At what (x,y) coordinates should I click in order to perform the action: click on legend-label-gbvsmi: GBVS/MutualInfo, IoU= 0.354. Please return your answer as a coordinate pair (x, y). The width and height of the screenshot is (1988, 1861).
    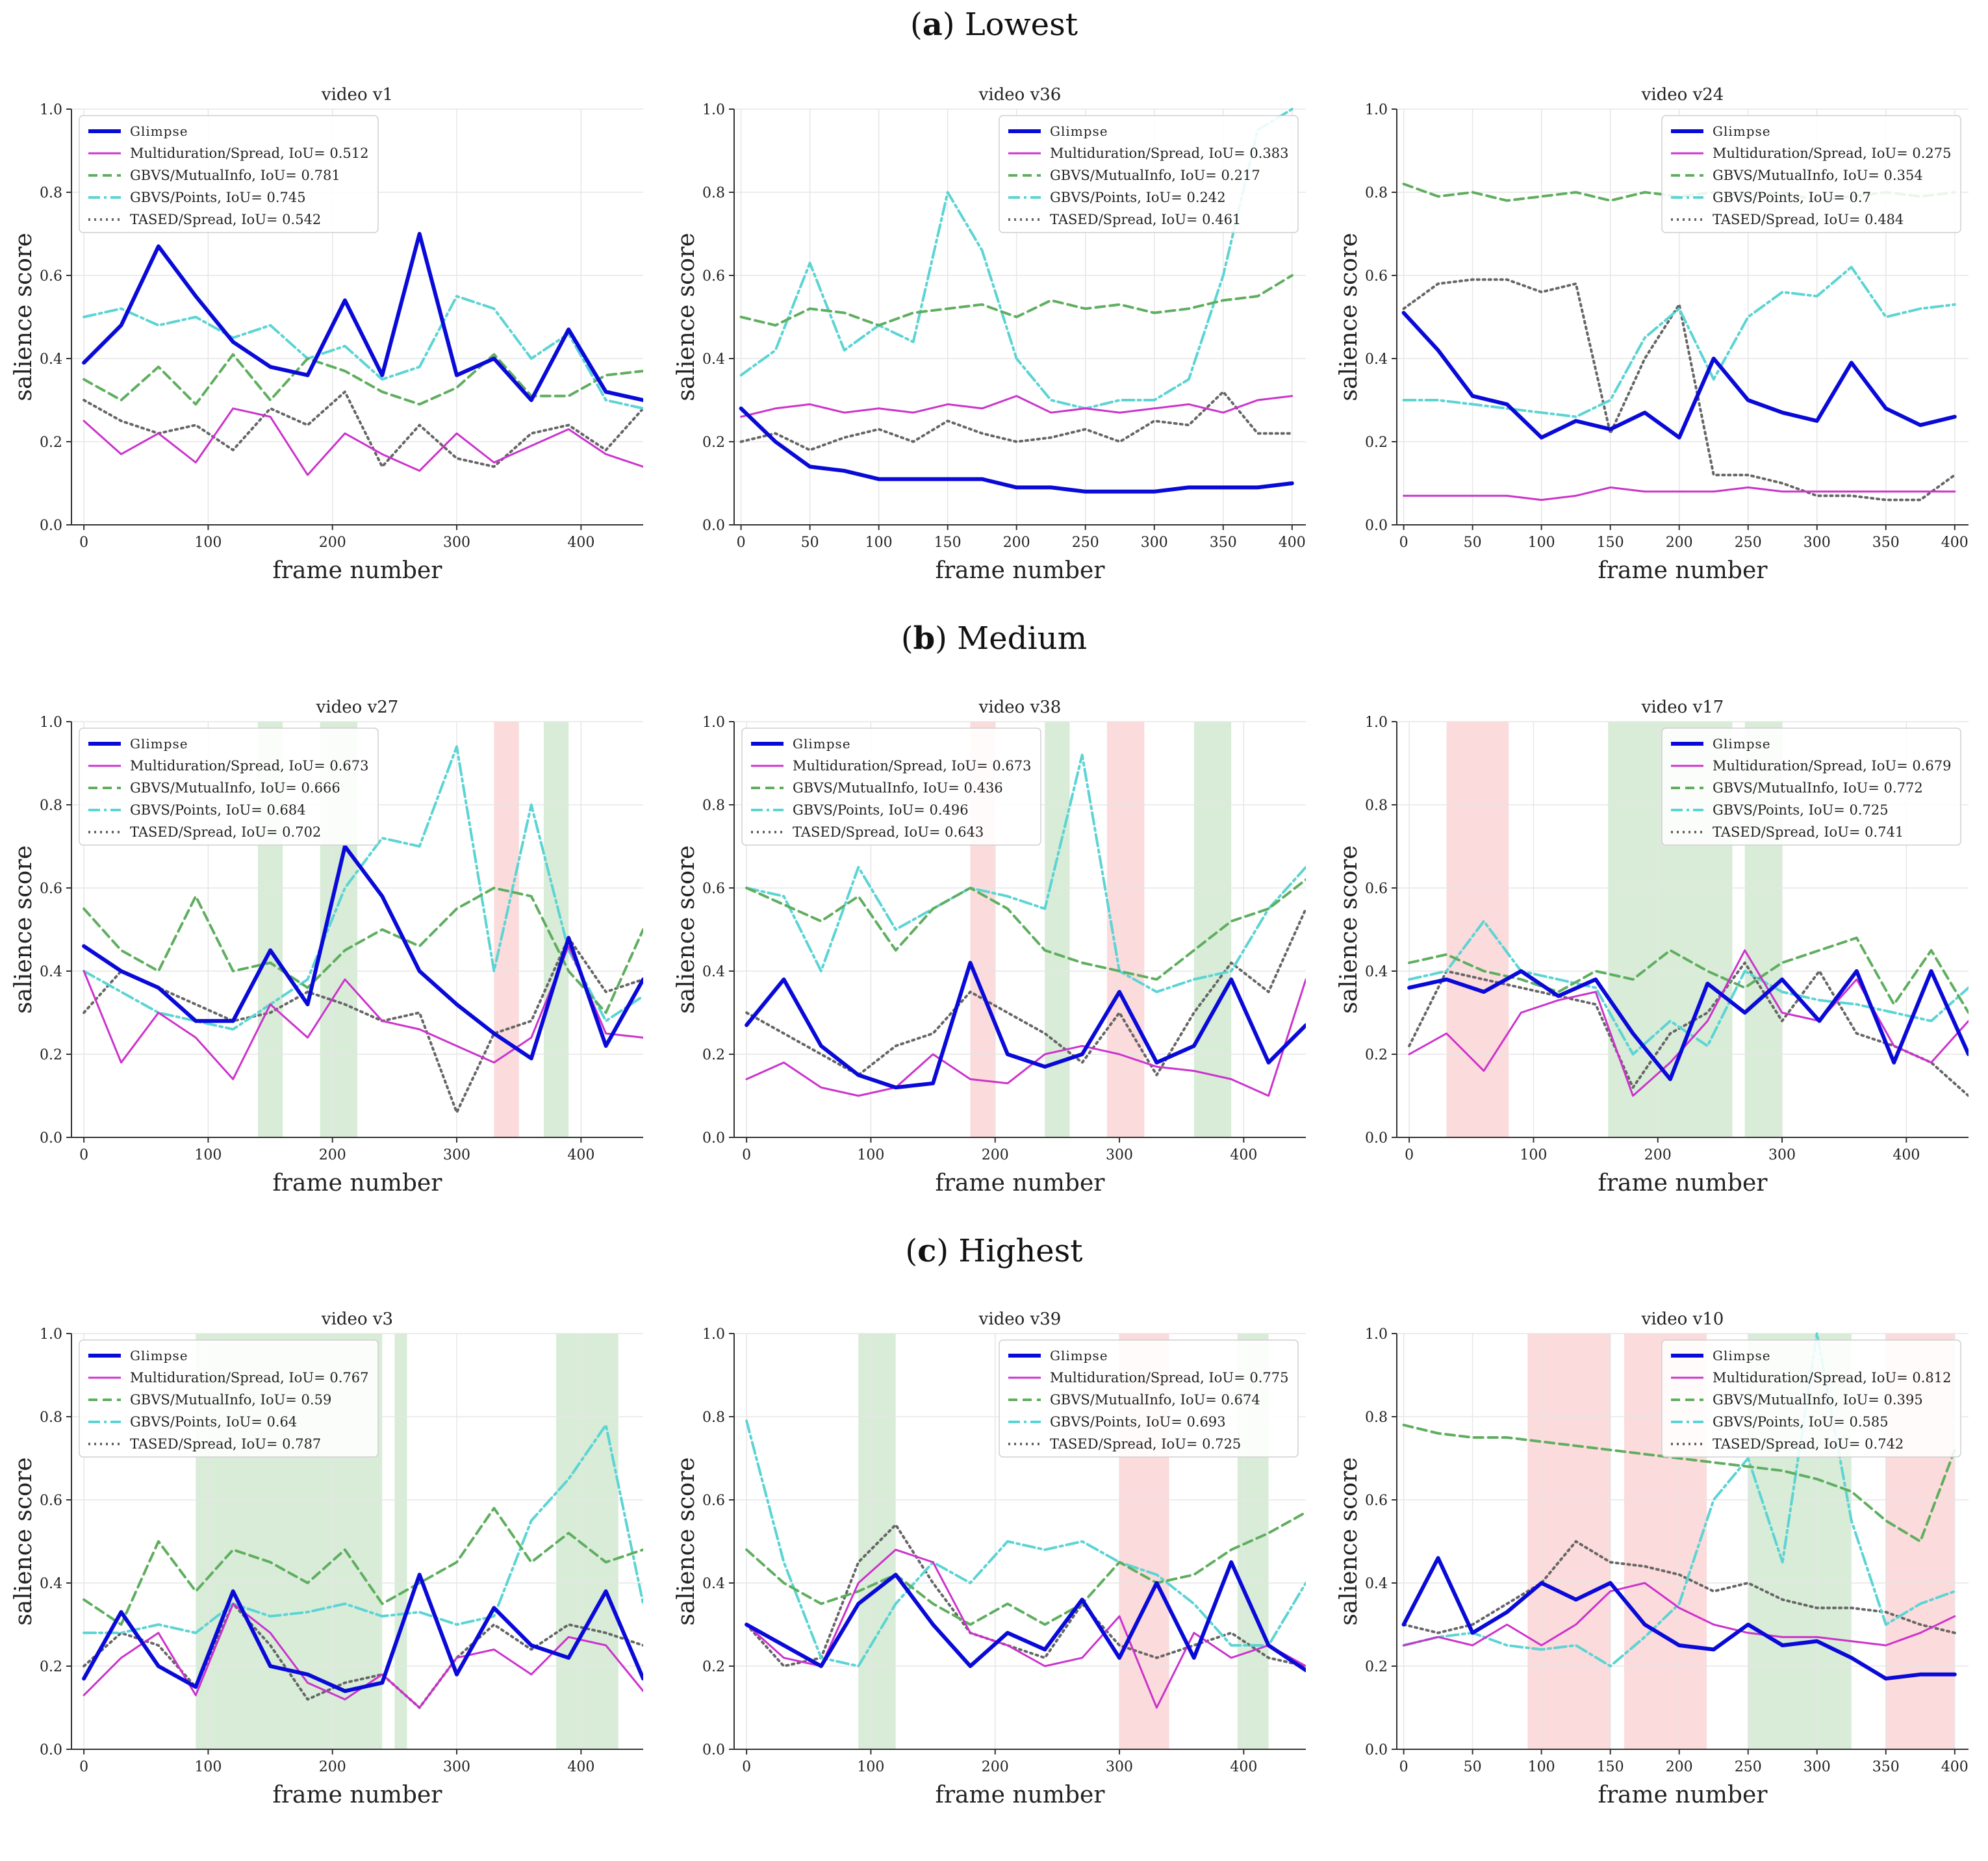
    Looking at the image, I should click on (1818, 175).